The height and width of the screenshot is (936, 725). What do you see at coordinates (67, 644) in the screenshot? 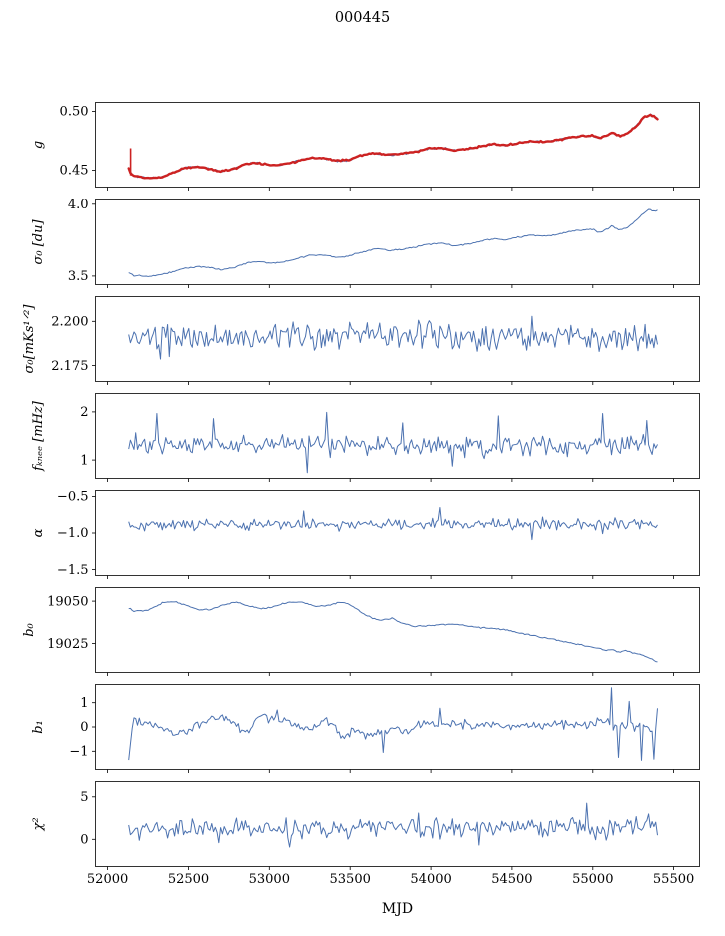
I see `y-tick-label: 19025` at bounding box center [67, 644].